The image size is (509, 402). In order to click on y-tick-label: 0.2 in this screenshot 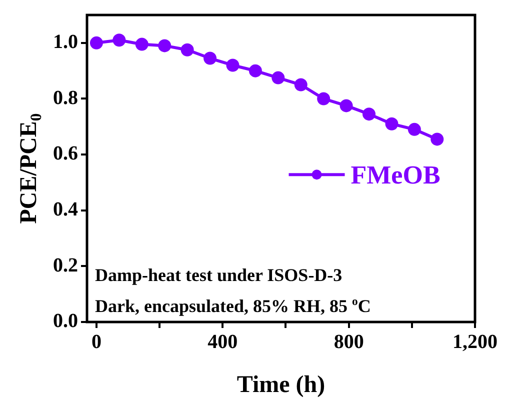, I will do `click(65, 265)`.